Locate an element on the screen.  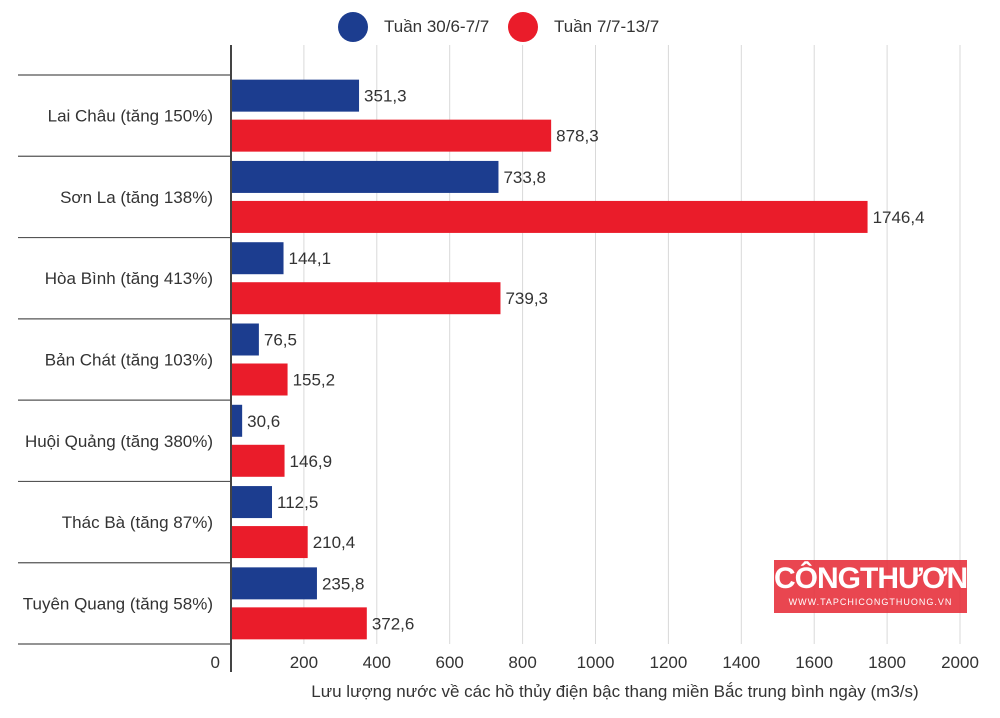
data-label: 155,2 is located at coordinates (314, 380).